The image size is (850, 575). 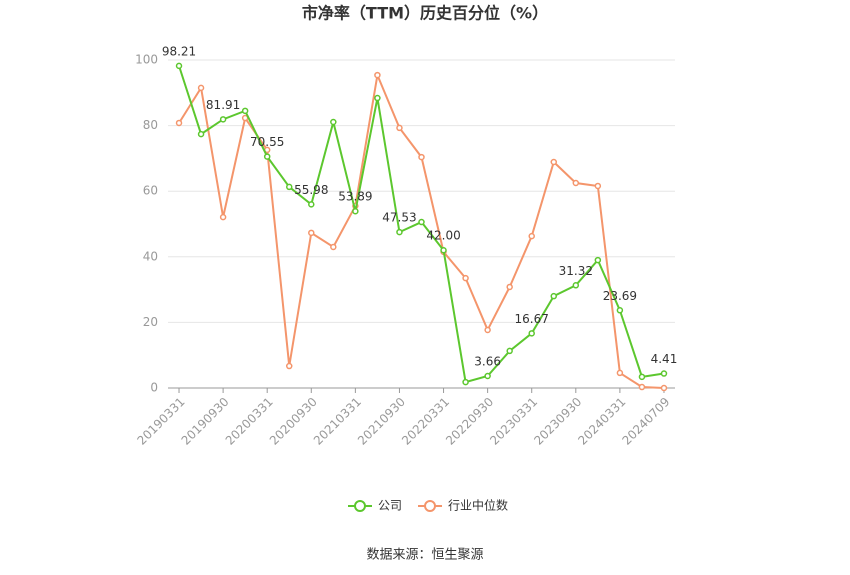 I want to click on data-label: 31.32, so click(x=576, y=271).